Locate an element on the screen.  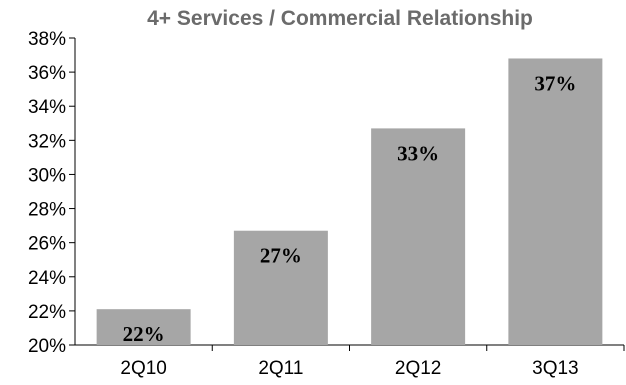
y-tick-label: 20% is located at coordinates (47, 346).